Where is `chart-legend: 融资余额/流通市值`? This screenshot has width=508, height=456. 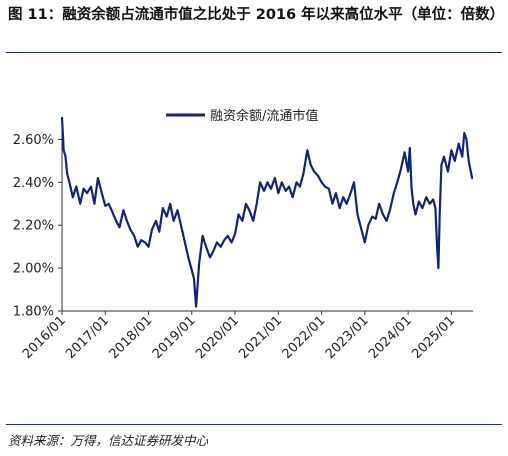
chart-legend: 融资余额/流通市值 is located at coordinates (242, 116).